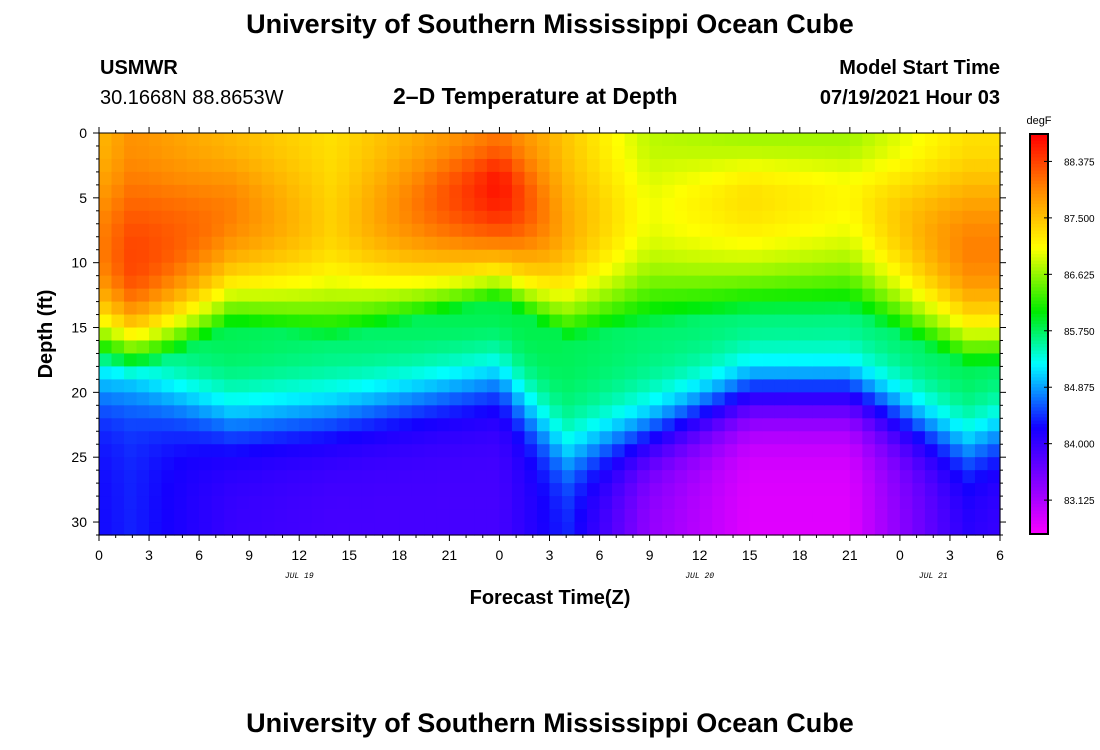  Describe the element at coordinates (1079, 501) in the screenshot. I see `colorbar-tick-label: 83.125` at that location.